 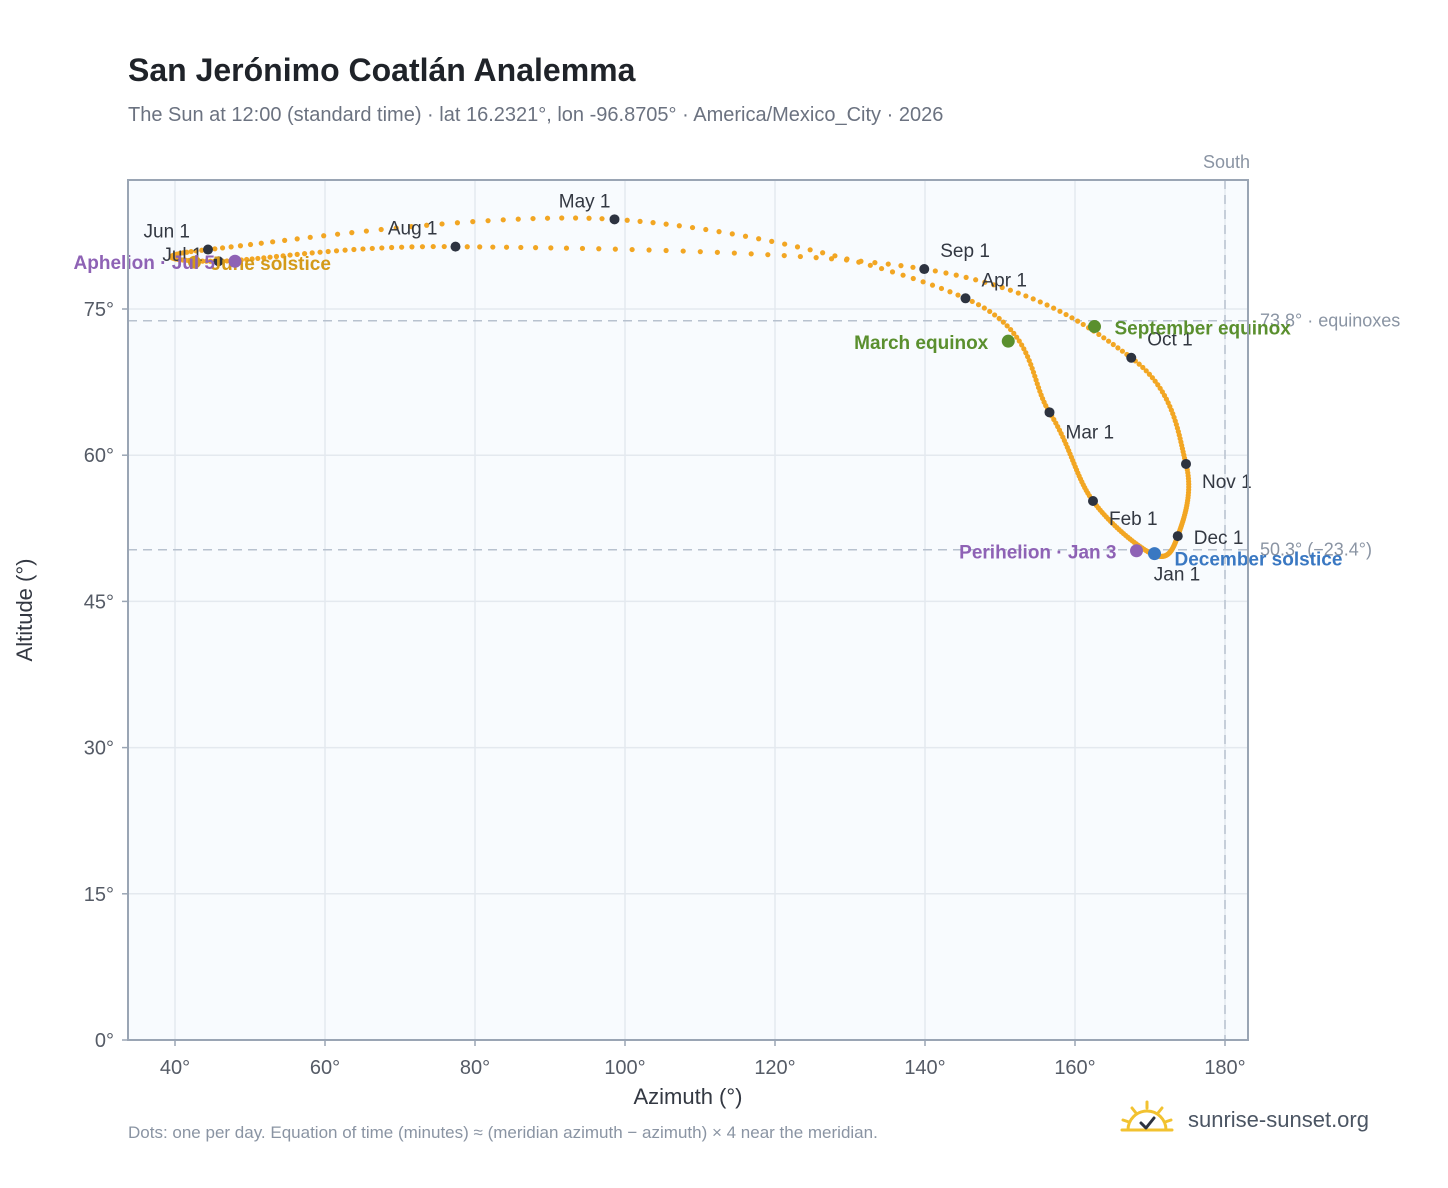 What do you see at coordinates (1259, 560) in the screenshot?
I see `event-label: December solstice` at bounding box center [1259, 560].